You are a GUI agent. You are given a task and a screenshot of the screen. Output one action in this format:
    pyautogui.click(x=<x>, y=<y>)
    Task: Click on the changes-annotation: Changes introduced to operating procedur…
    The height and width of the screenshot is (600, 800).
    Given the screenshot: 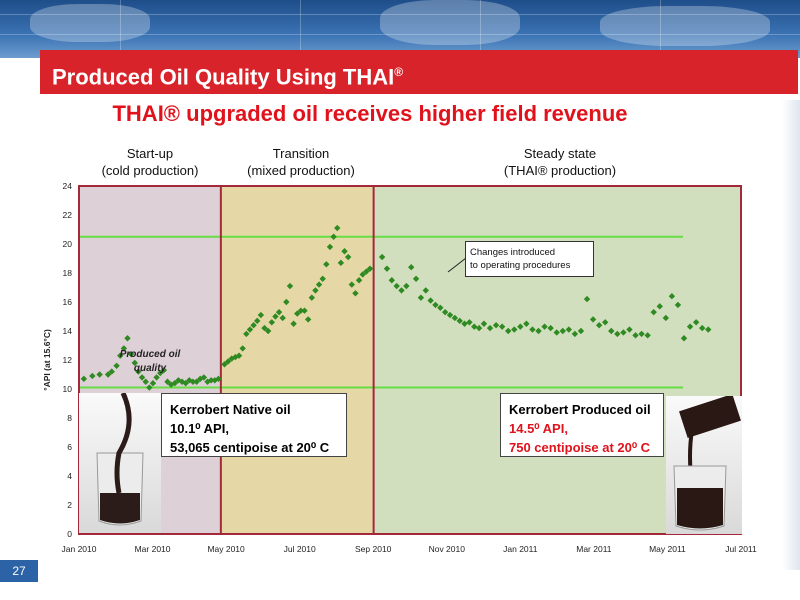 What is the action you would take?
    pyautogui.click(x=529, y=259)
    